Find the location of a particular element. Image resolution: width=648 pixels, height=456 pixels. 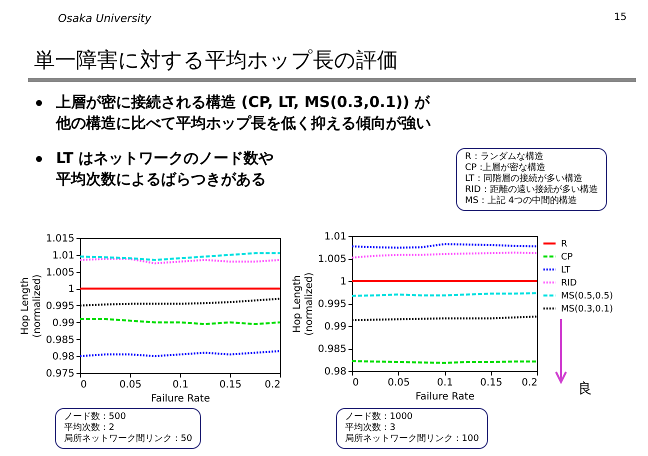

legend-label: MS(0.5,0.5) is located at coordinates (587, 297).